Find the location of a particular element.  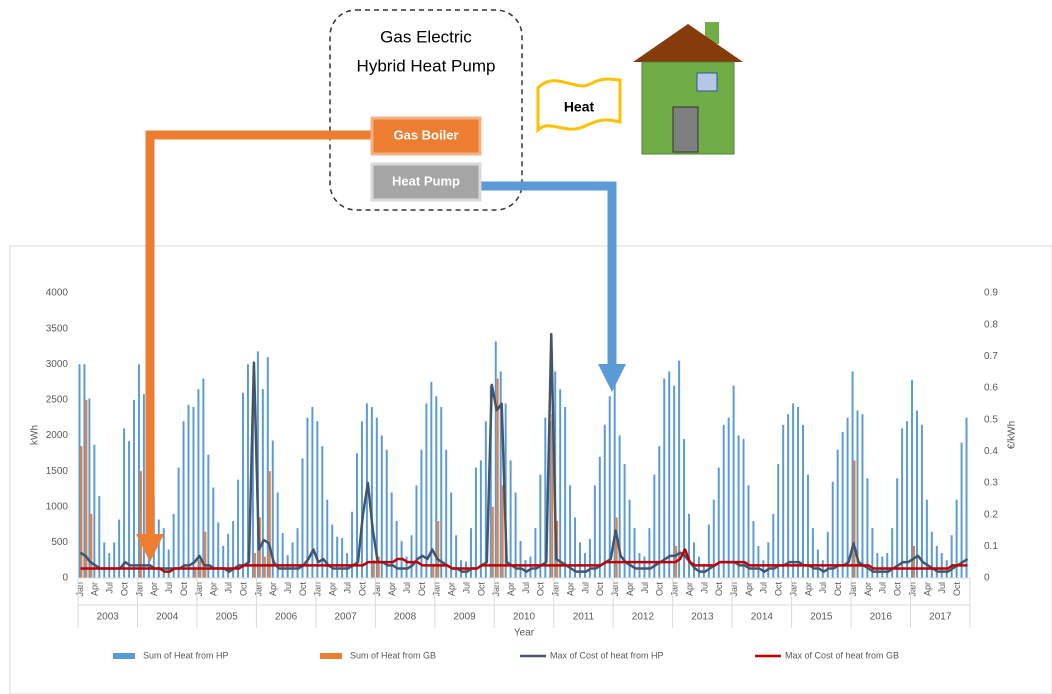

gas-boiler-box is located at coordinates (426, 136).